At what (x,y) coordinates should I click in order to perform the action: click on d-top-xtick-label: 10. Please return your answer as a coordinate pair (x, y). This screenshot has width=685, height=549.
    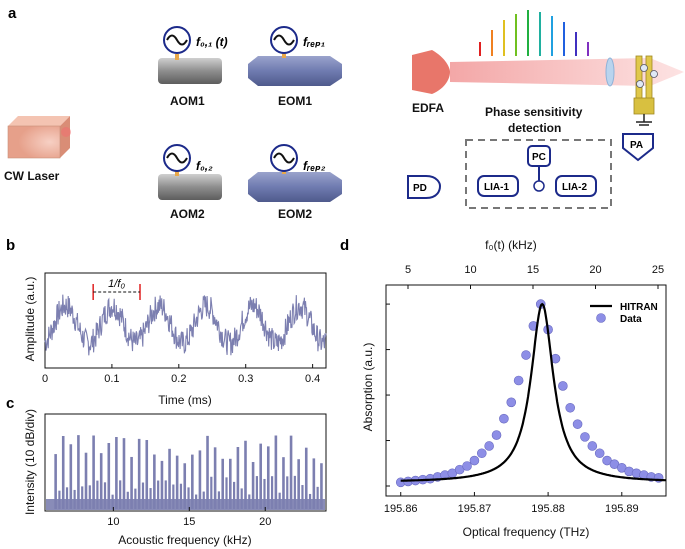
    Looking at the image, I should click on (470, 270).